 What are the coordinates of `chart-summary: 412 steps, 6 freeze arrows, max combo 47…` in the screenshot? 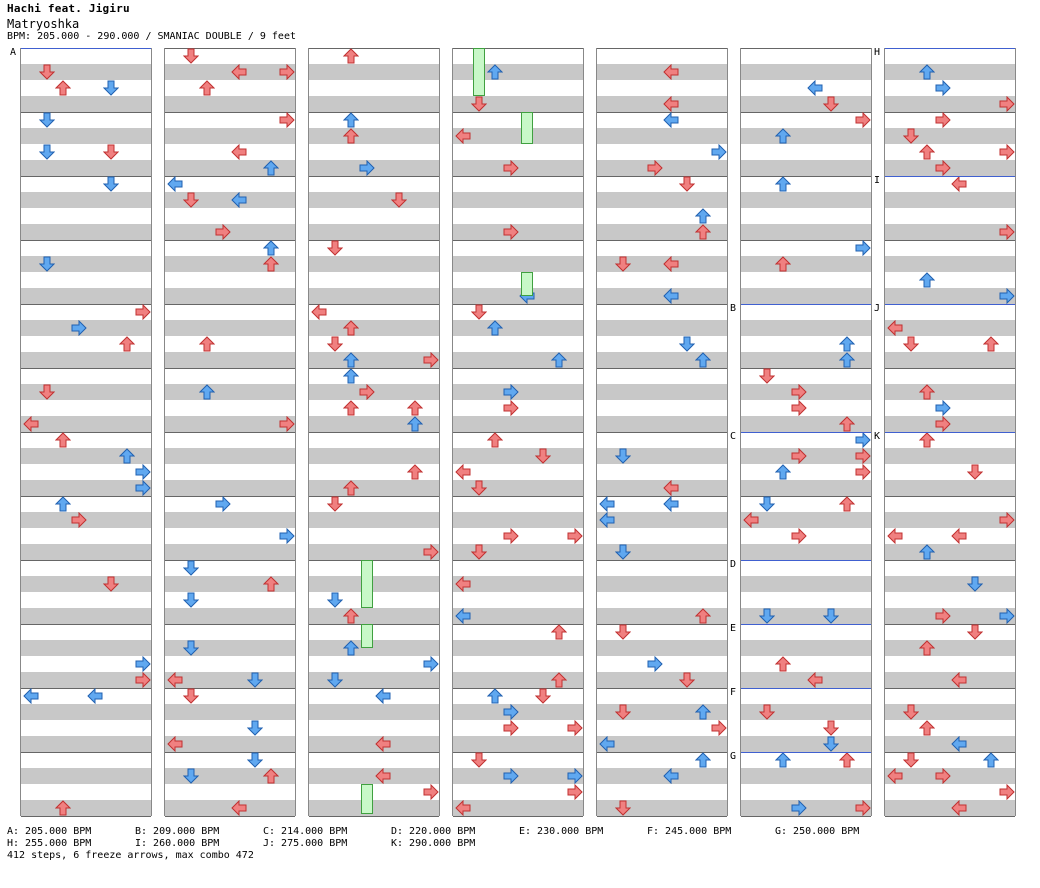 It's located at (130, 855).